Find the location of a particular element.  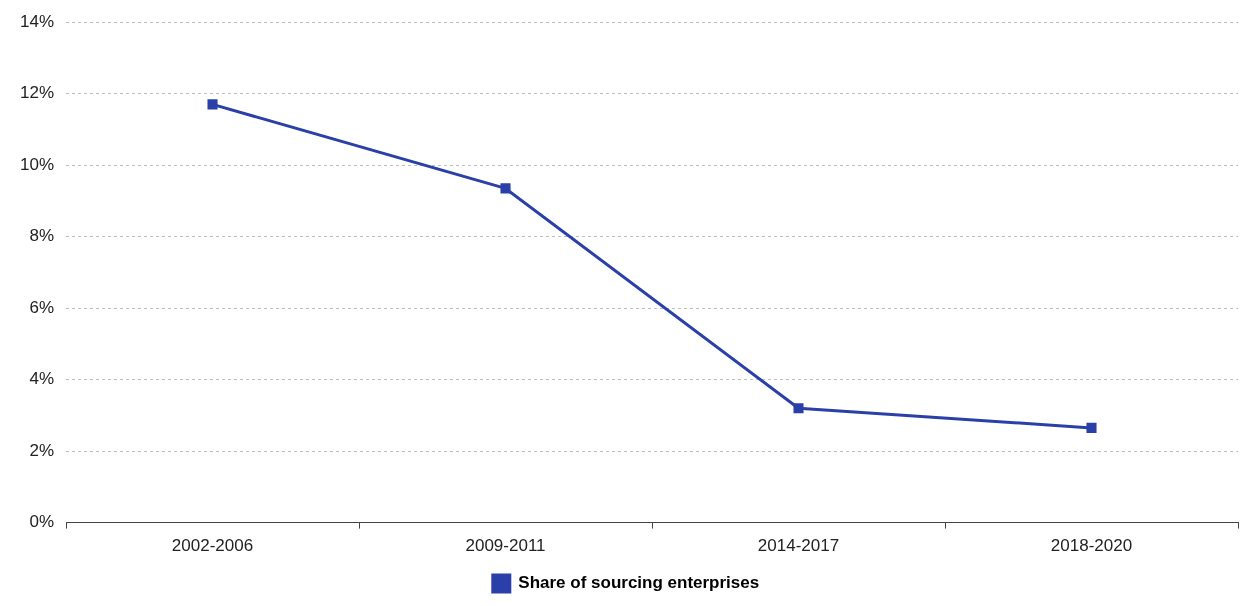

y-tick-label: 2% is located at coordinates (42, 450).